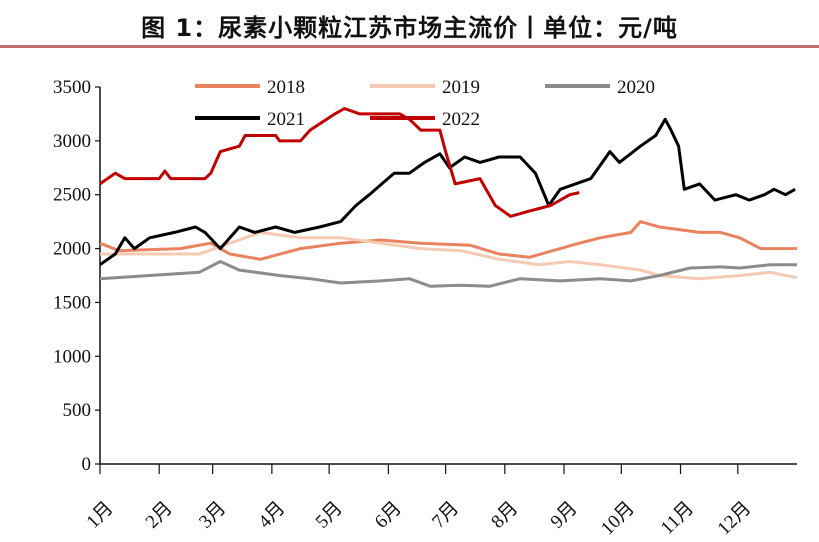 This screenshot has height=542, width=819. What do you see at coordinates (87, 464) in the screenshot?
I see `y-tick-label: 0` at bounding box center [87, 464].